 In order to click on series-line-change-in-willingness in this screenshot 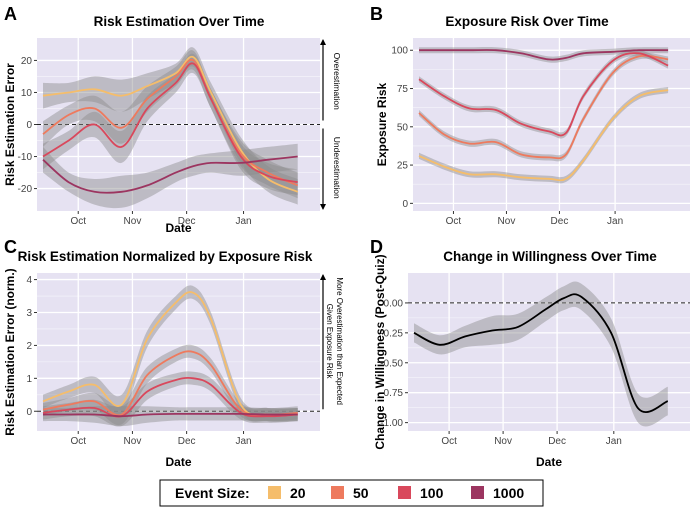, I will do `click(541, 353)`.